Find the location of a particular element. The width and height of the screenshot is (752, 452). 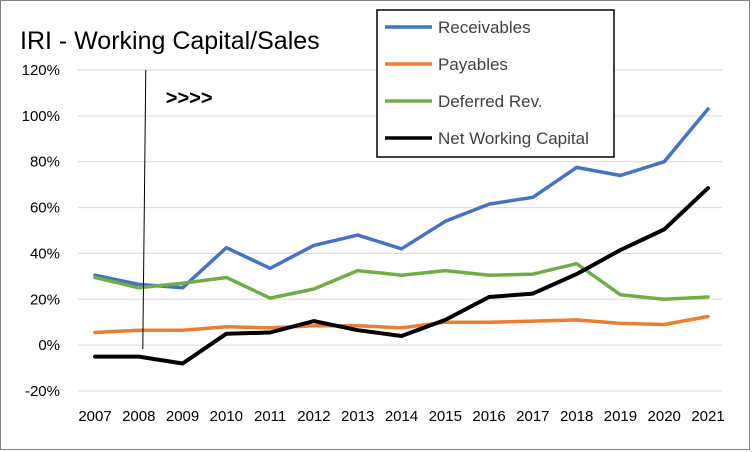

y-tick-label: 0% is located at coordinates (49, 345).